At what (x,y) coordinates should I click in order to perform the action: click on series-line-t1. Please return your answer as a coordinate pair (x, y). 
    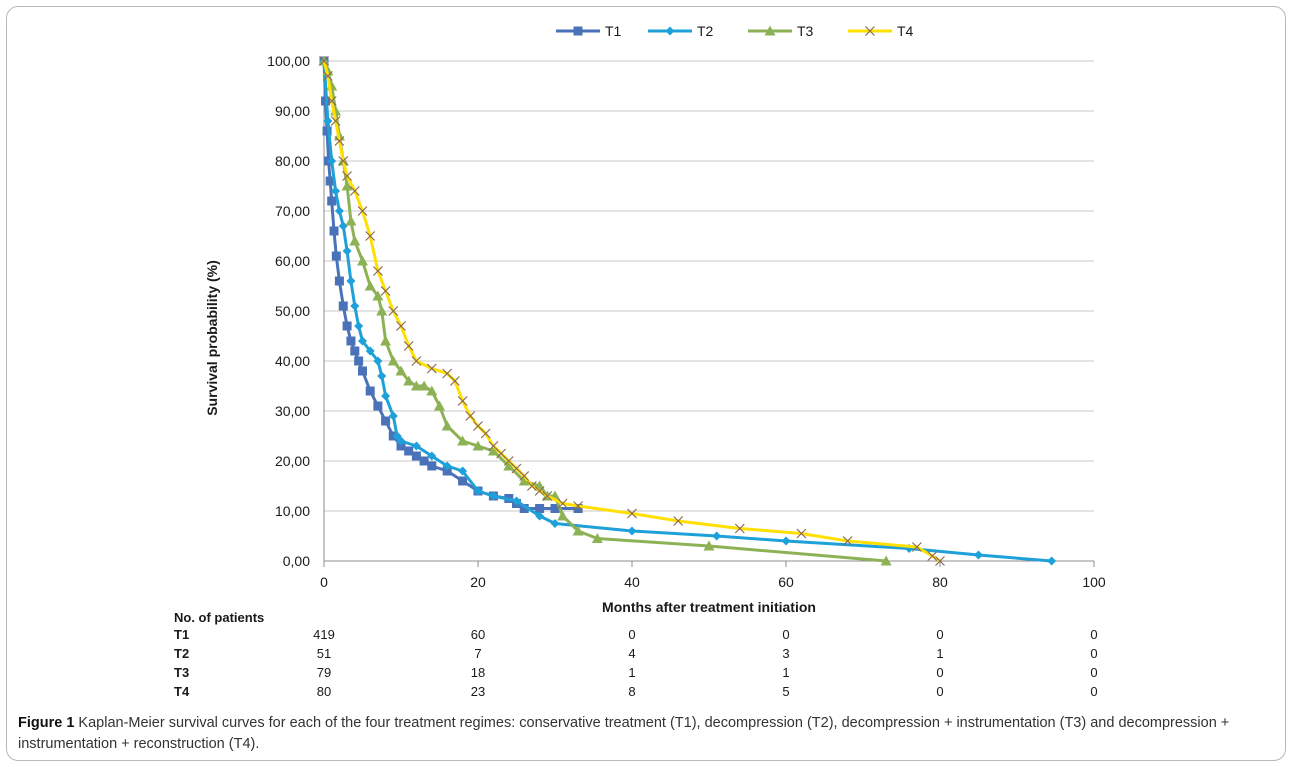
    Looking at the image, I should click on (450, 285).